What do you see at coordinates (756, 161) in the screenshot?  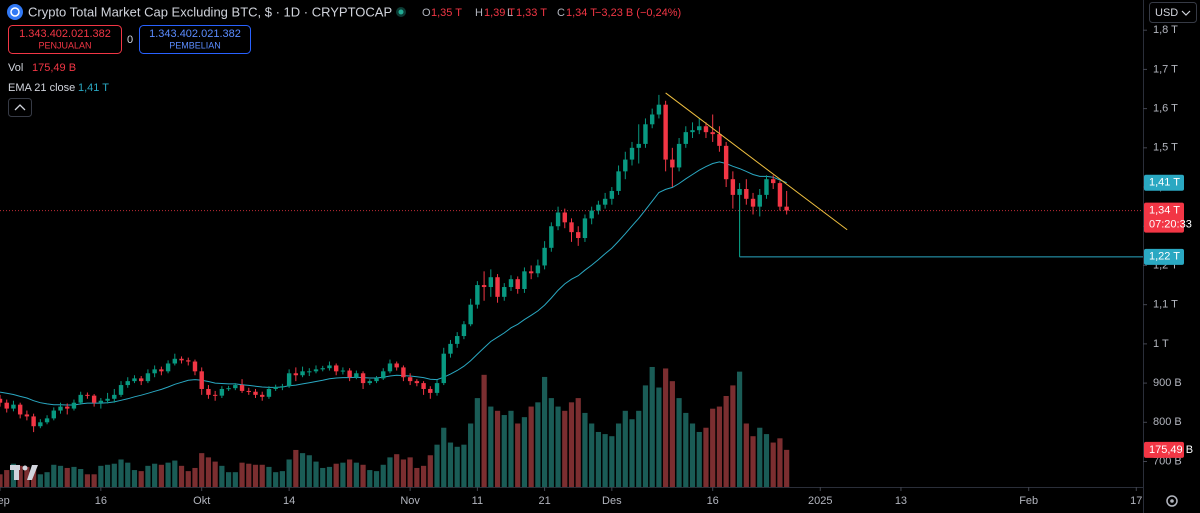 I see `trend-line` at bounding box center [756, 161].